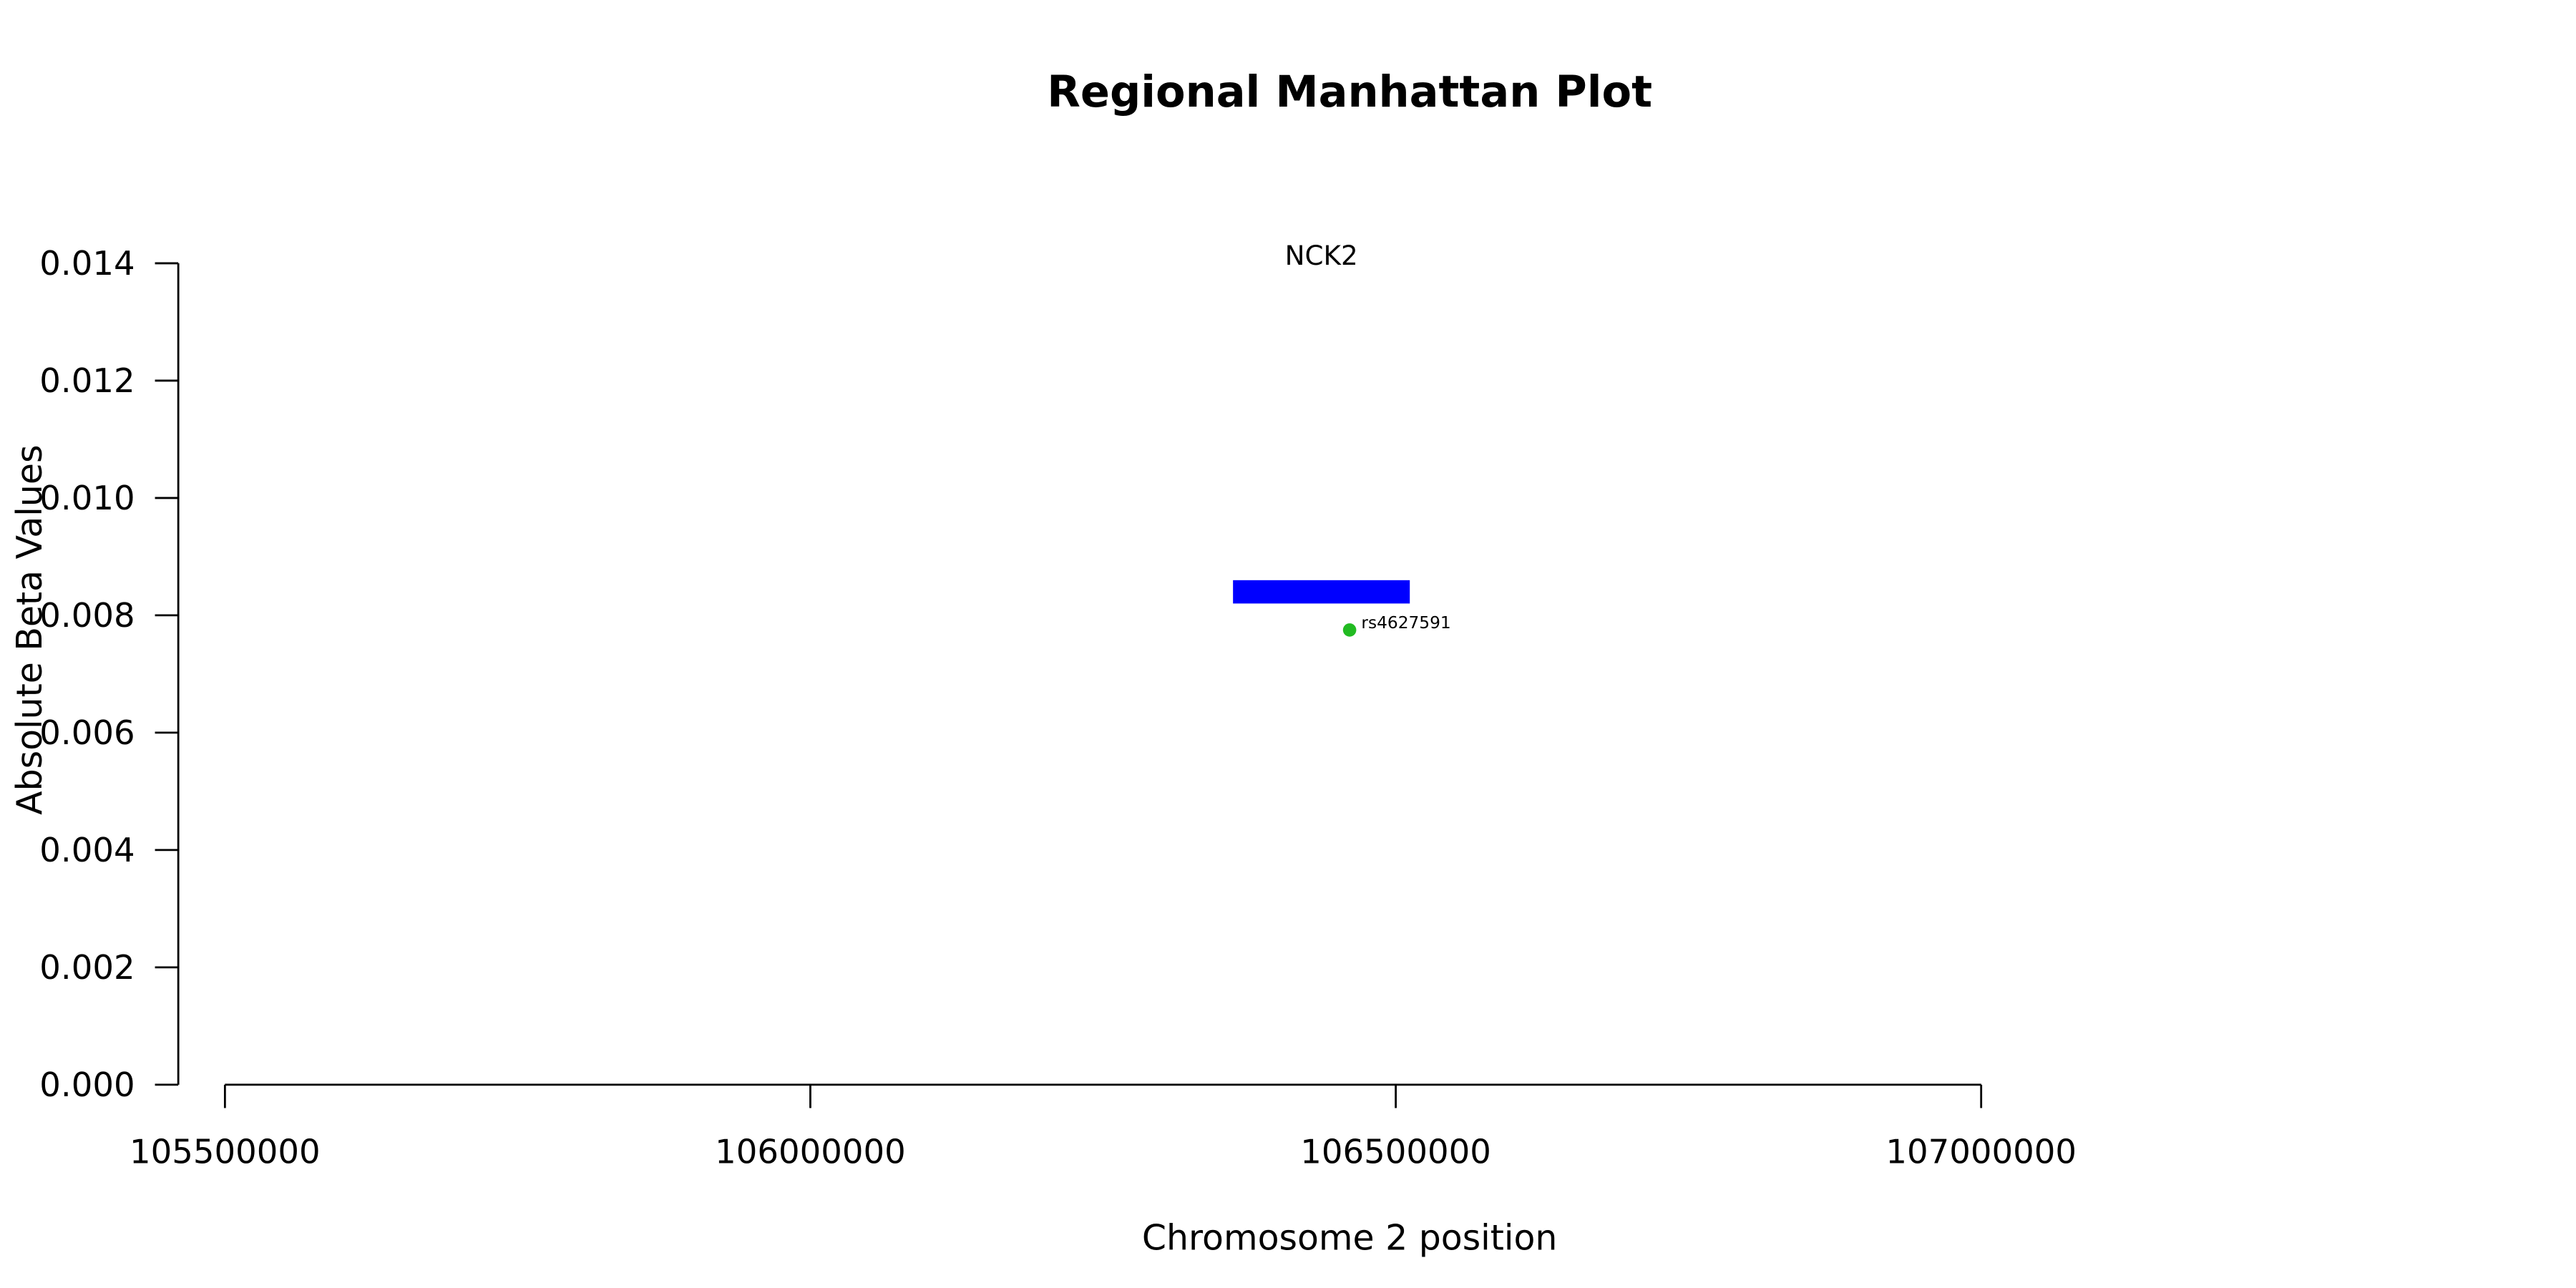 Image resolution: width=2576 pixels, height=1288 pixels. Describe the element at coordinates (87, 732) in the screenshot. I see `y-tick-label: 0.006` at that location.